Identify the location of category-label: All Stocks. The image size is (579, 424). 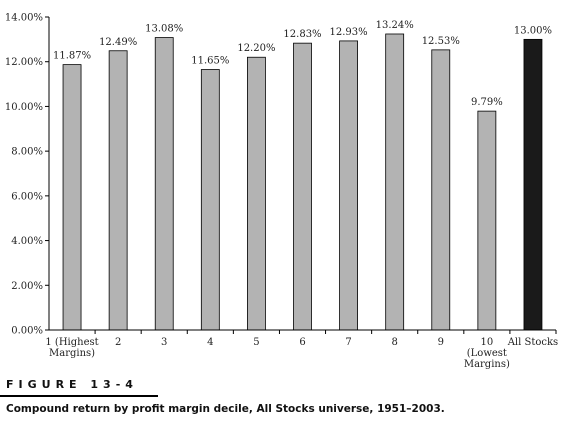
(532, 342).